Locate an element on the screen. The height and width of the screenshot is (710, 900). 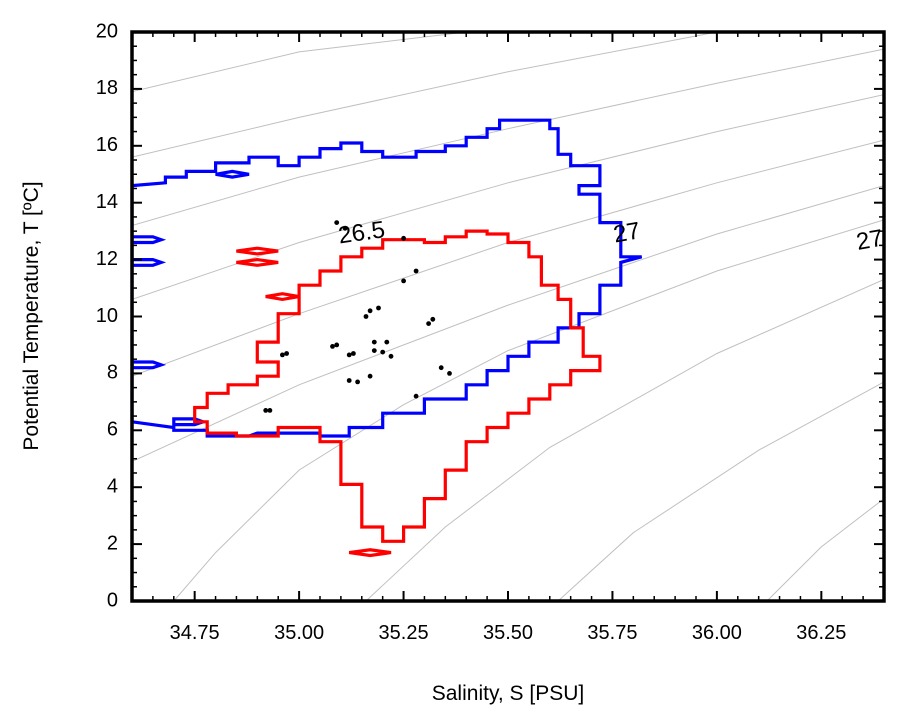
y-tick-label: 4 is located at coordinates (112, 486).